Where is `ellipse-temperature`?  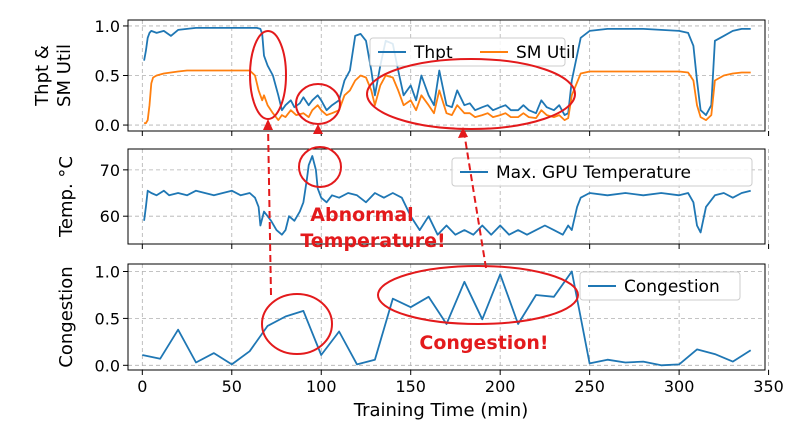
ellipse-temperature is located at coordinates (320, 167).